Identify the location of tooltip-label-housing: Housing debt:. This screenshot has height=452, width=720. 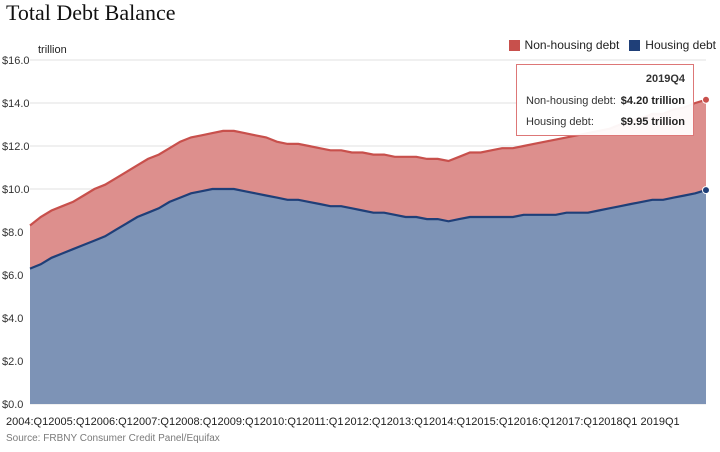
(560, 122).